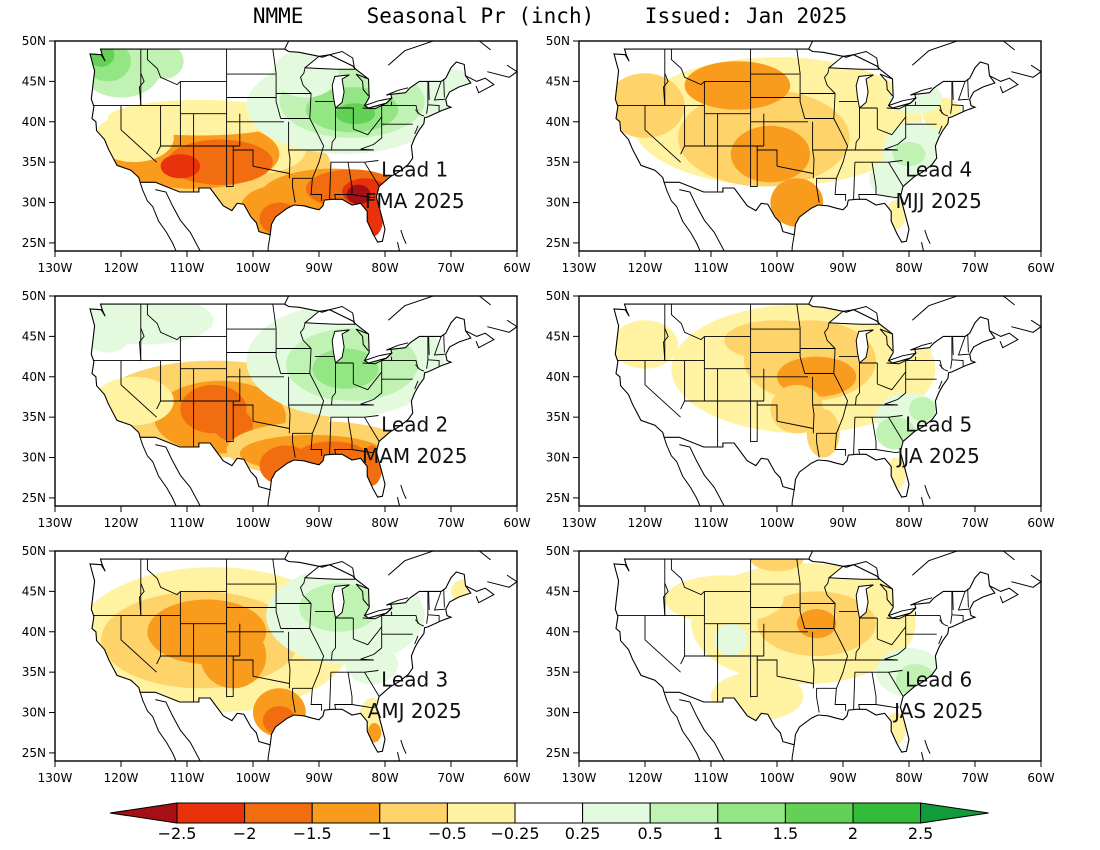 The image size is (1100, 850). Describe the element at coordinates (938, 170) in the screenshot. I see `lead-label: Lead 4` at that location.